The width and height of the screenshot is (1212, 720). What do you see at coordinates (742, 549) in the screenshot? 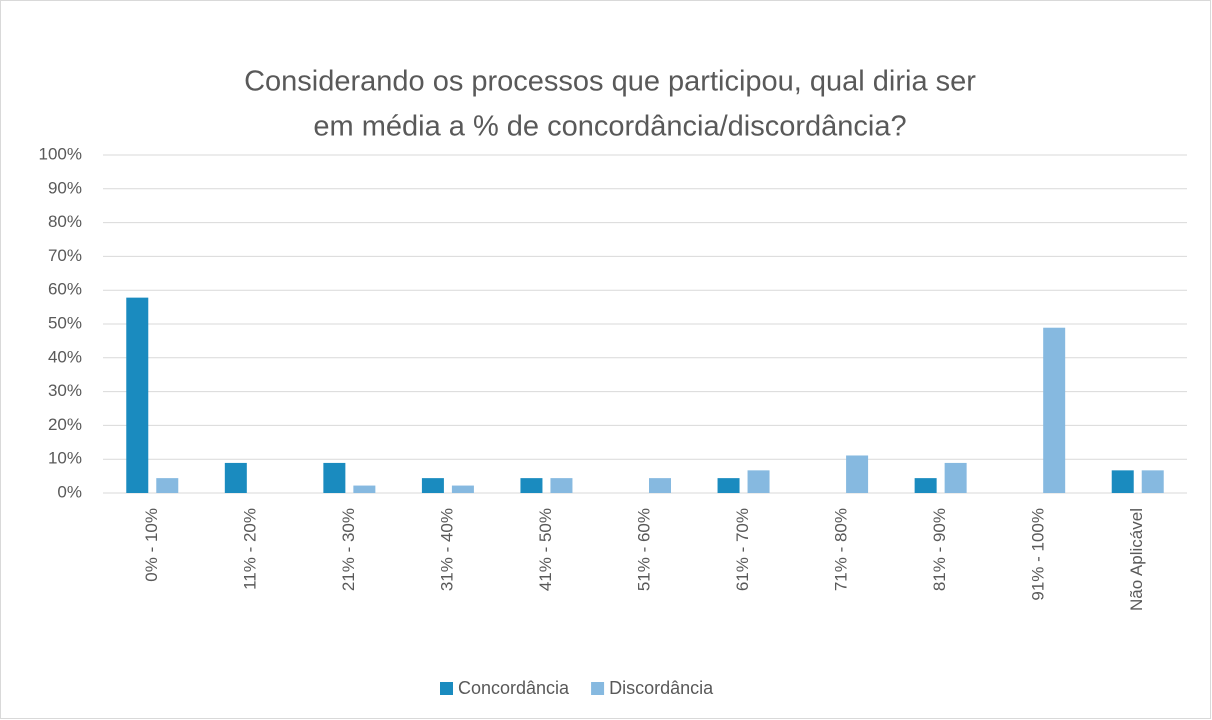
I see `x-tick-label: 61% - 70%` at bounding box center [742, 549].